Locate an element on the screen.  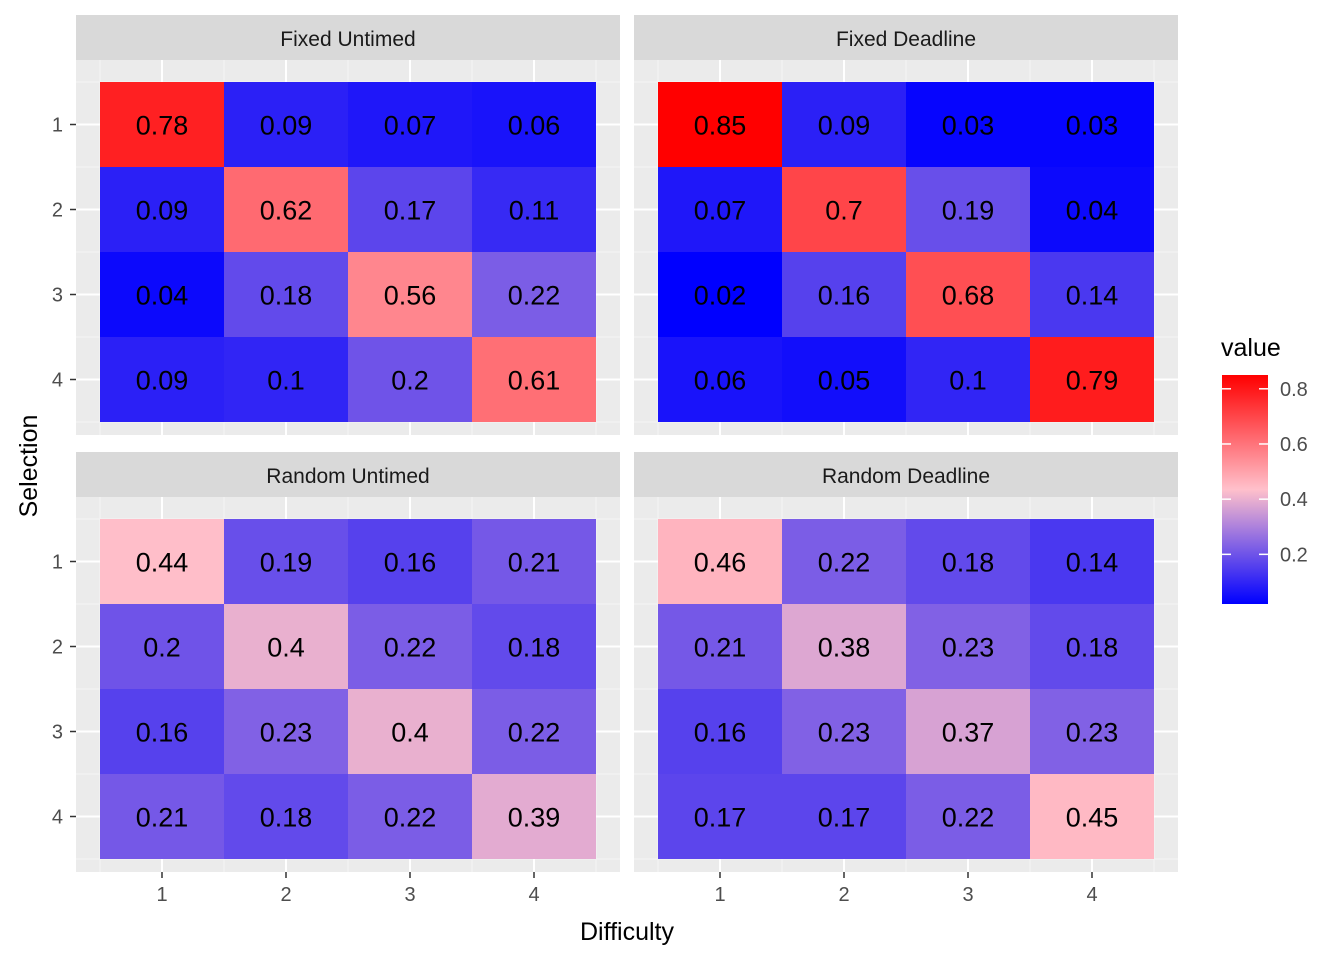
x-axis-title: Difficulty is located at coordinates (627, 932).